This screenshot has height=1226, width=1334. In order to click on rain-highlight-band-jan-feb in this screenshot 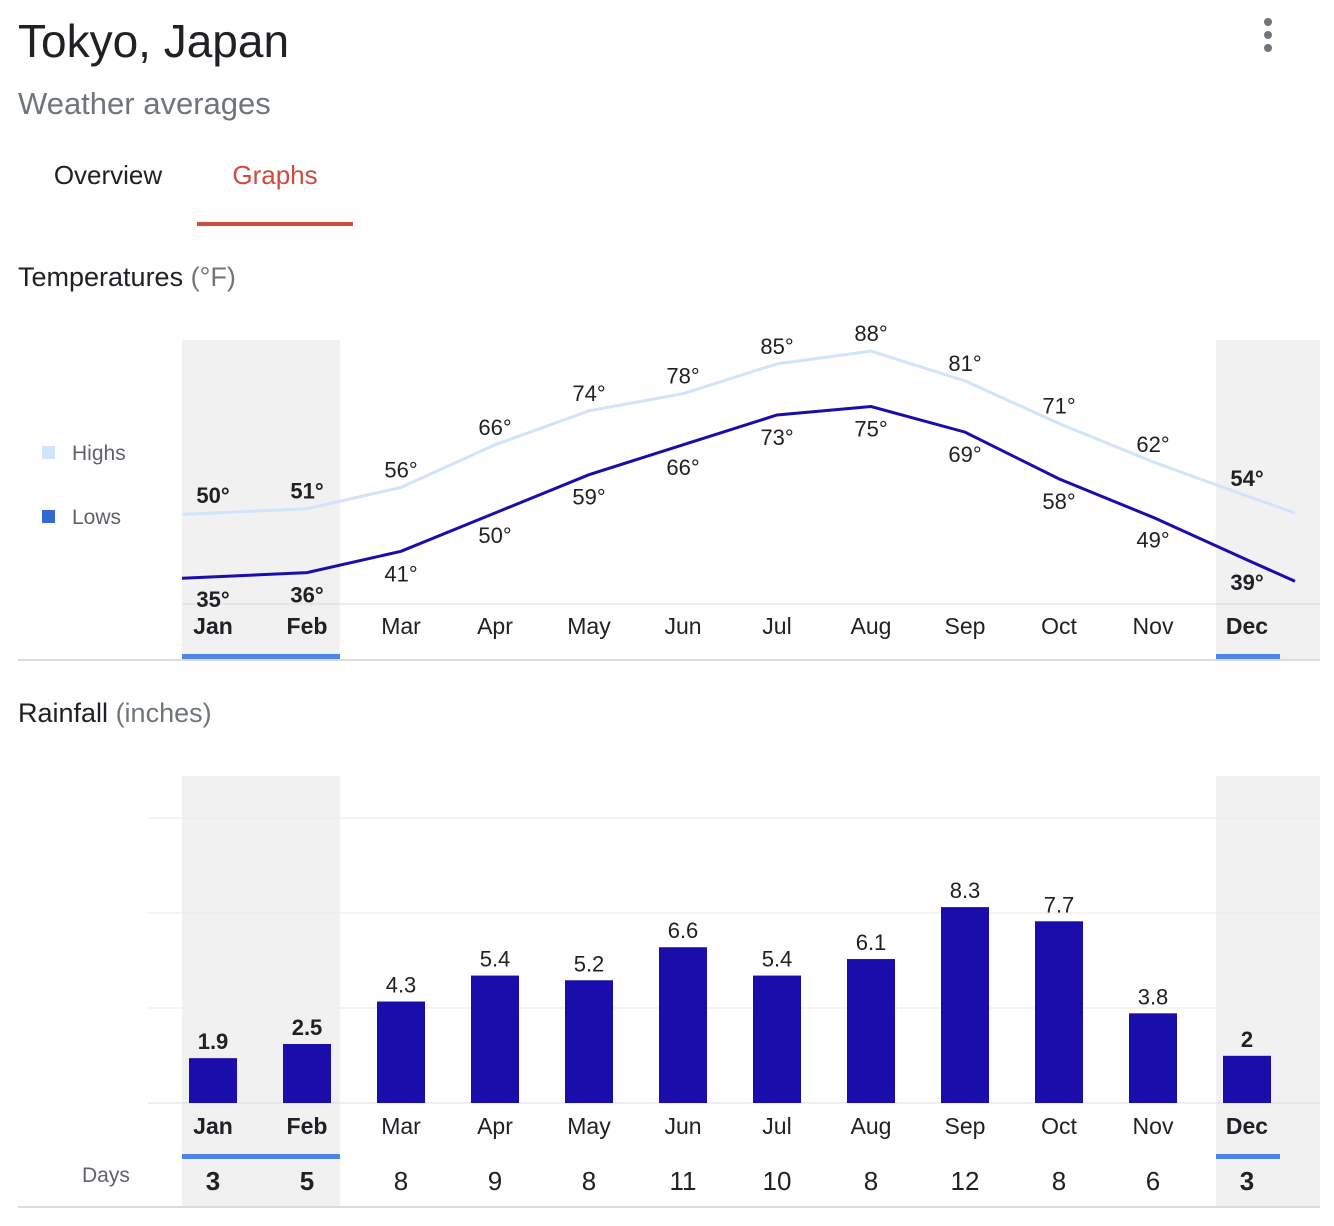, I will do `click(261, 991)`.